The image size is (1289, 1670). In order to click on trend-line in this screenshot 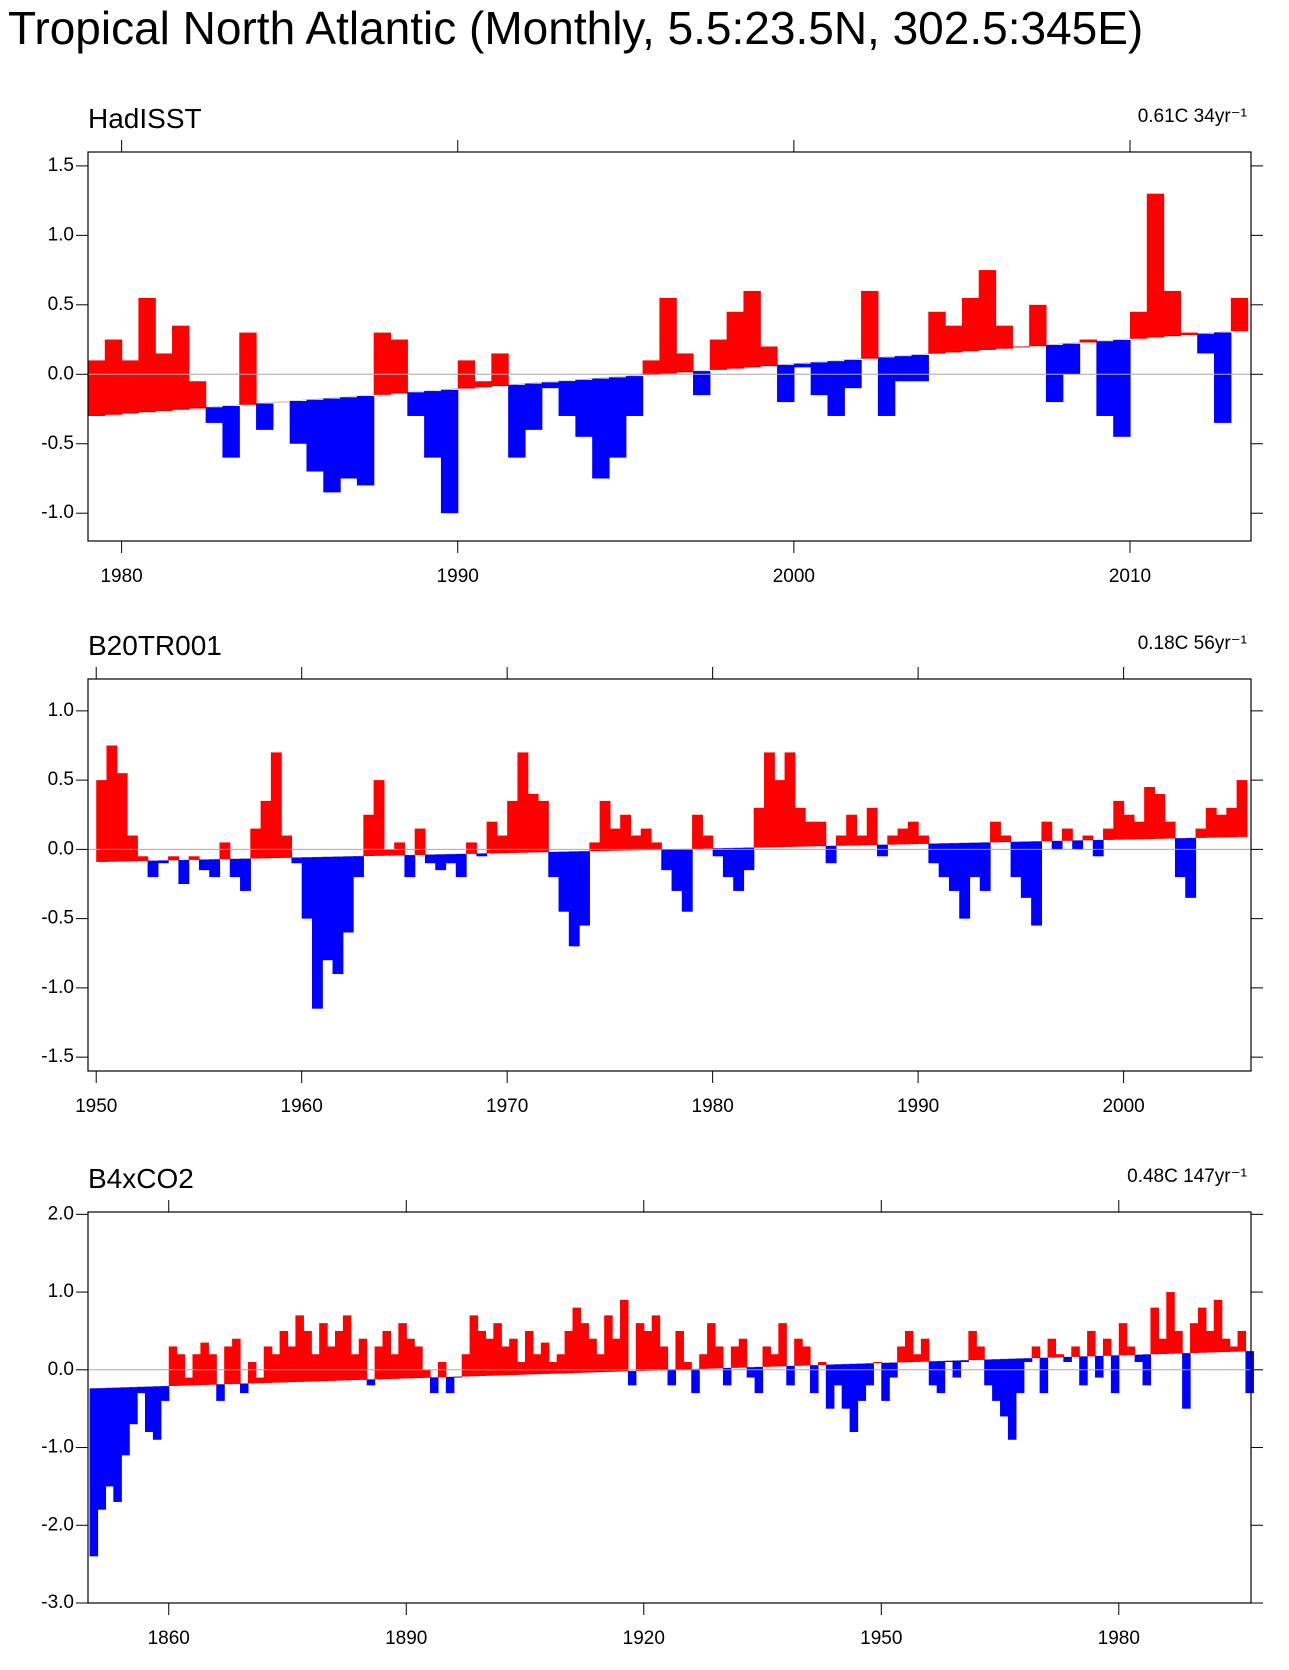, I will do `click(666, 849)`.